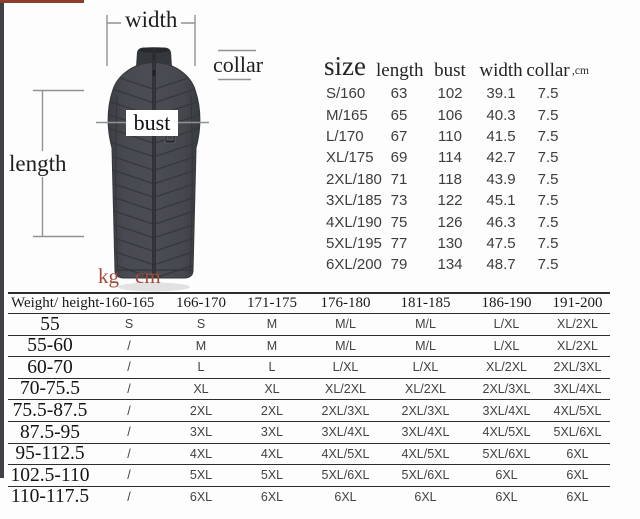  What do you see at coordinates (450, 179) in the screenshot?
I see `bust-cell: 118` at bounding box center [450, 179].